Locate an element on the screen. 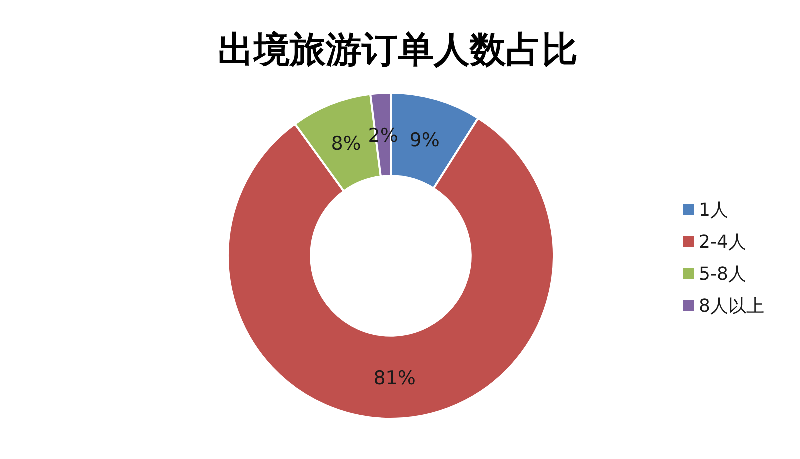 This screenshot has height=459, width=800. legend-label: 1人 is located at coordinates (713, 210).